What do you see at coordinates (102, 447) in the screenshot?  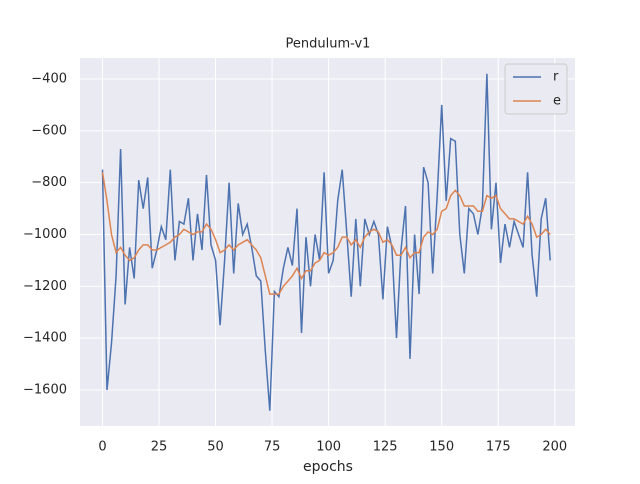 I see `x-tick-label: 0` at bounding box center [102, 447].